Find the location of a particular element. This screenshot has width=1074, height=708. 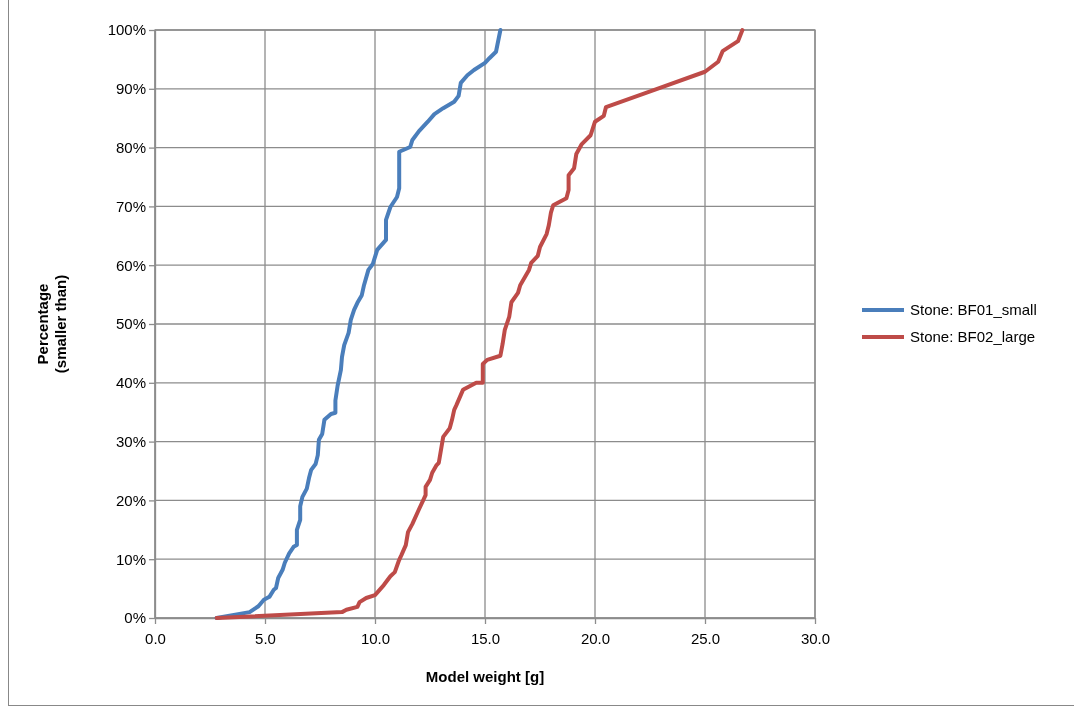

y-tick-label: 60% is located at coordinates (130, 265).